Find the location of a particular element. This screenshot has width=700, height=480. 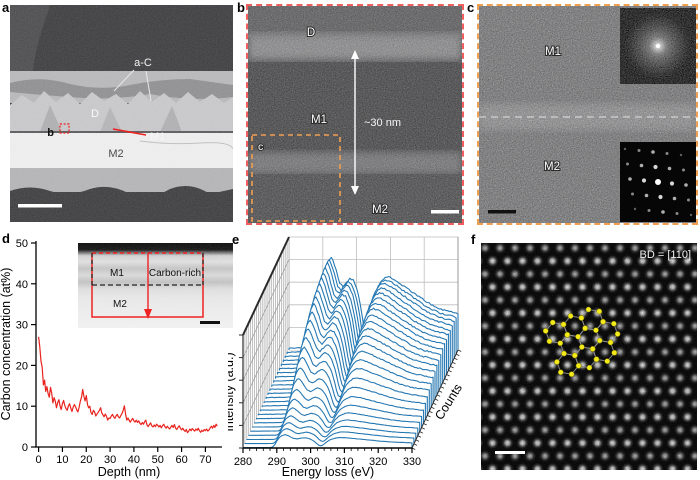

wall-top-edge is located at coordinates (266, 286).